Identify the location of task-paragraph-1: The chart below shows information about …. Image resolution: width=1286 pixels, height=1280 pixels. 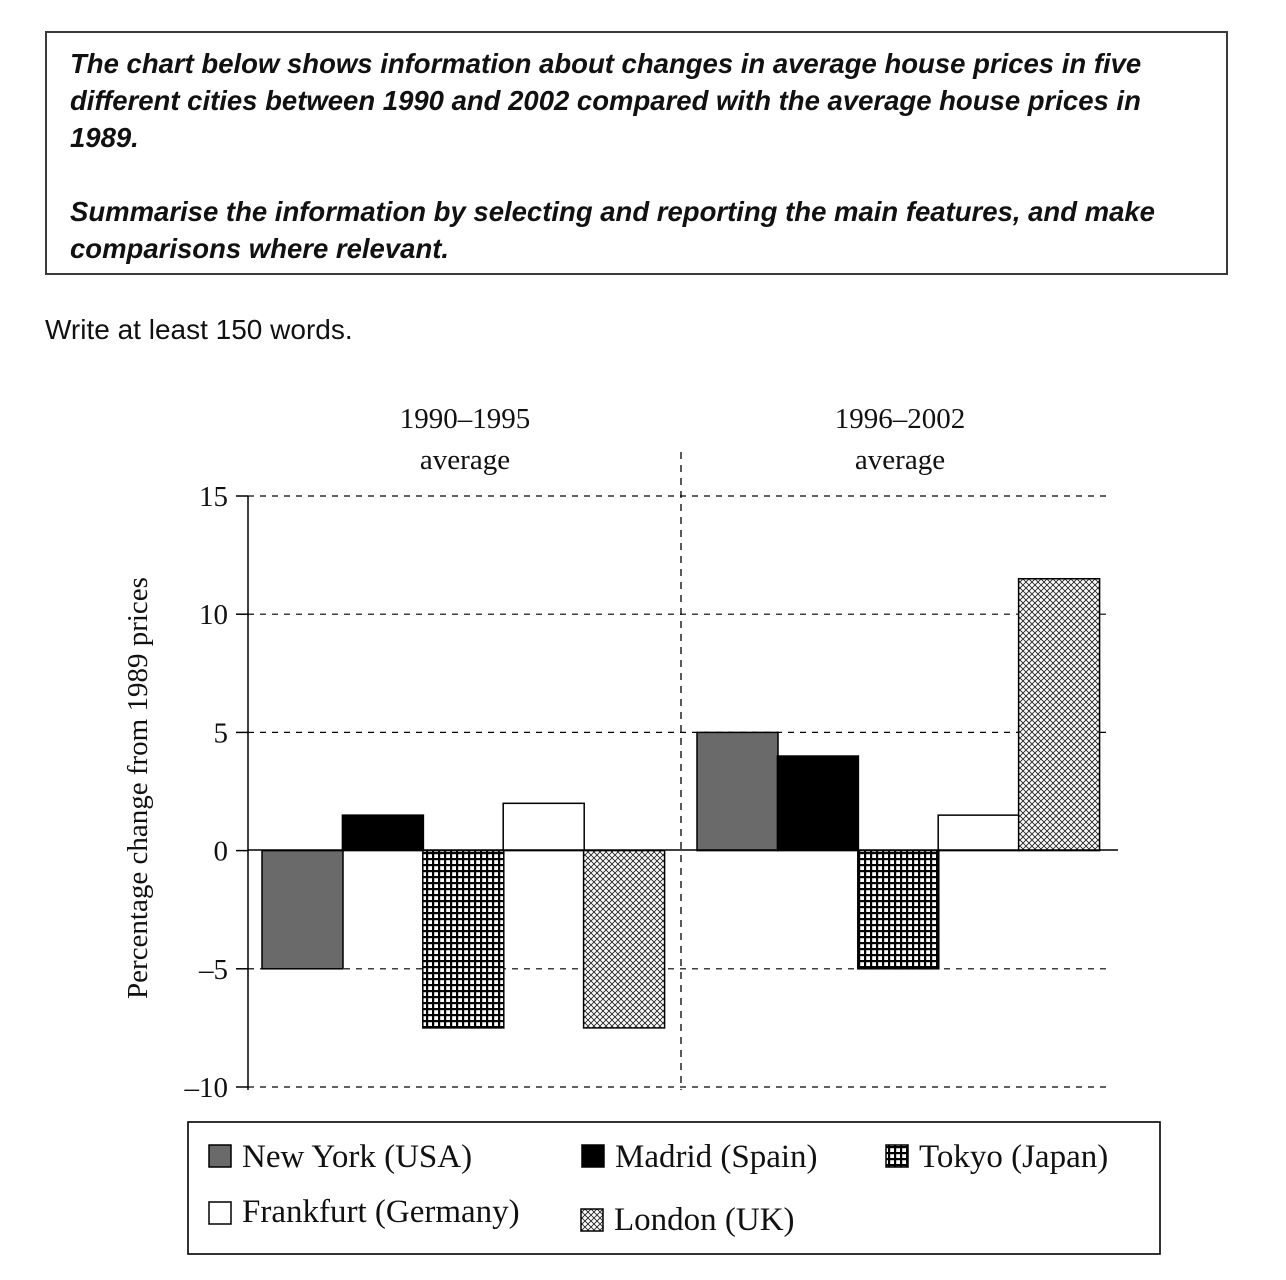
(606, 100).